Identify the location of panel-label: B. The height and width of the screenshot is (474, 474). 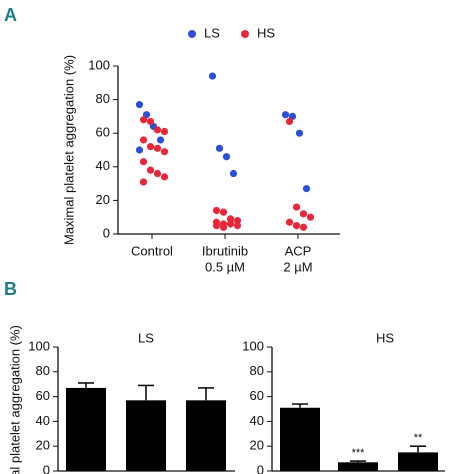
(10, 289).